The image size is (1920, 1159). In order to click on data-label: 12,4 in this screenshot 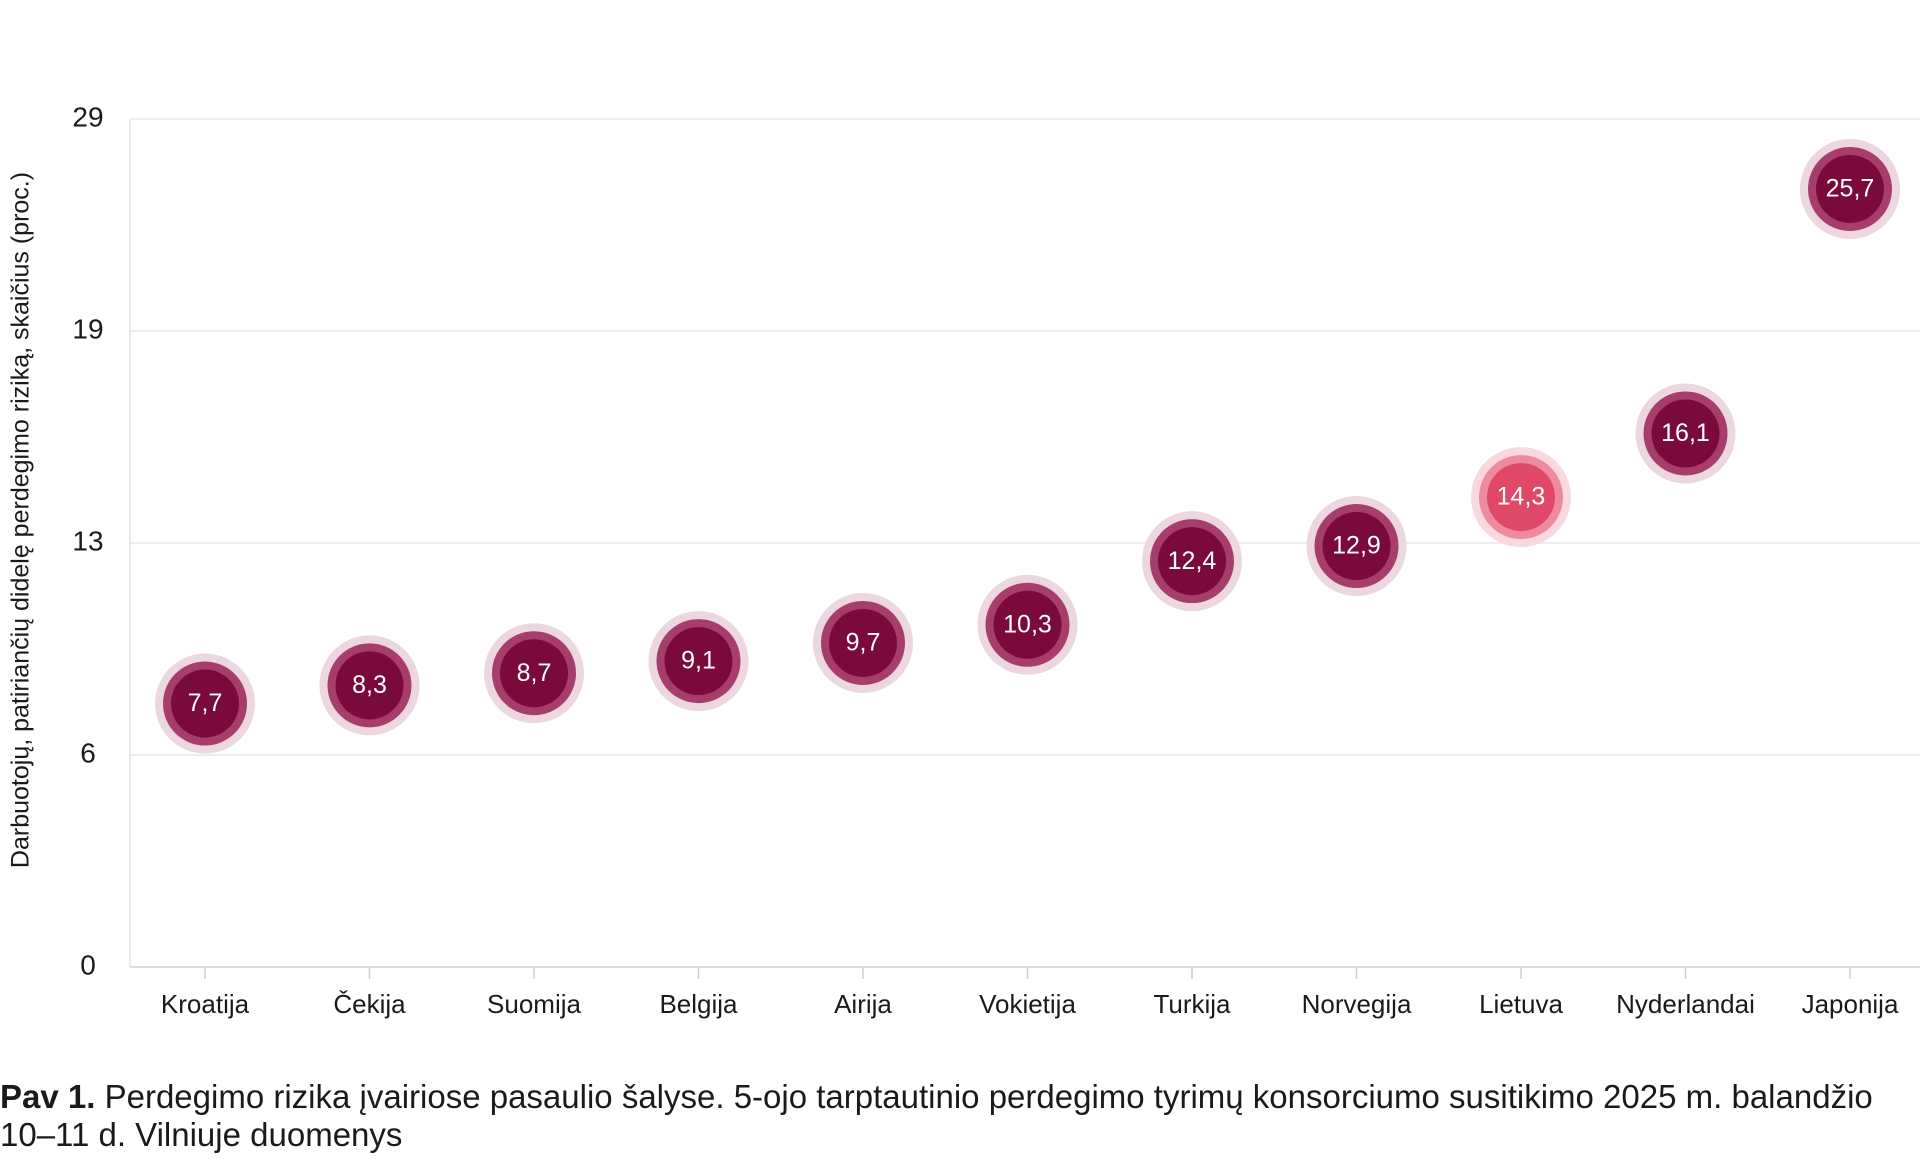, I will do `click(1192, 561)`.